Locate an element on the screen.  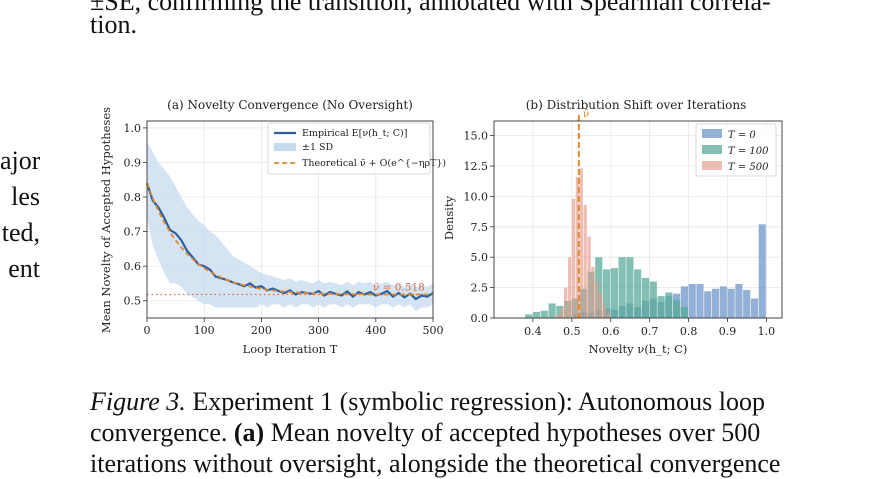
x-tick-label: 0.6 is located at coordinates (611, 331).